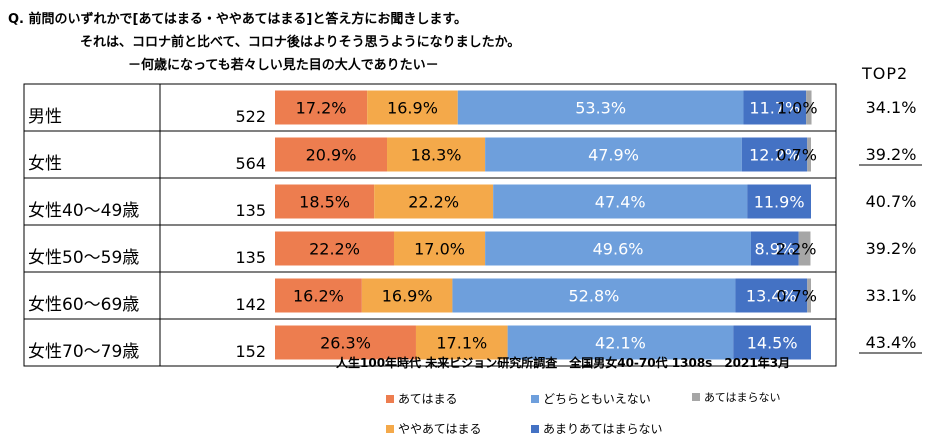 This screenshot has width=940, height=442. I want to click on question-line-1: Q. 前問のいずれかで[あてはまる・ややあてはまる]と答え方にお聞きします。, so click(238, 19).